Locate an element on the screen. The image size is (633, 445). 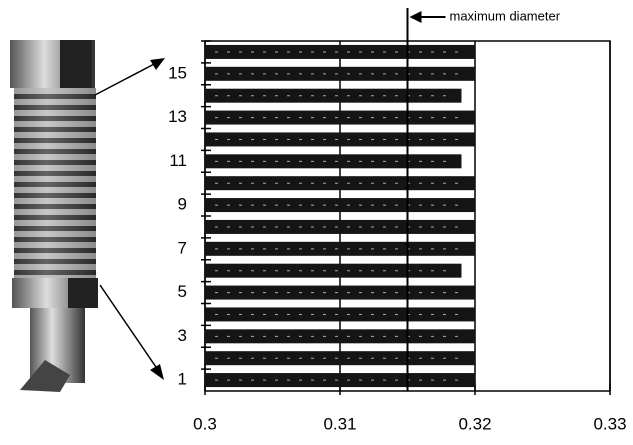
y-tick-label: 5 is located at coordinates (182, 291).